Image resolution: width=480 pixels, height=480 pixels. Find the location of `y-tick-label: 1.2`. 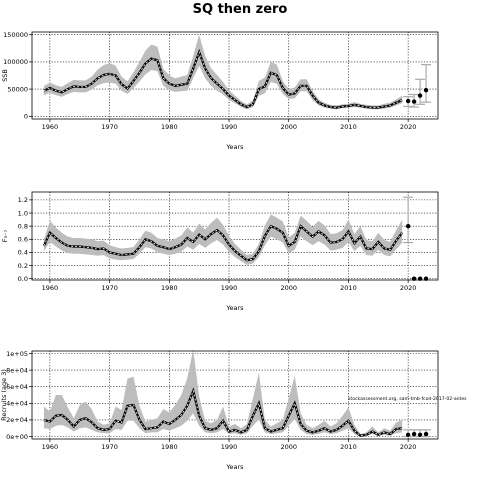

y-tick-label: 1.2 is located at coordinates (23, 200).